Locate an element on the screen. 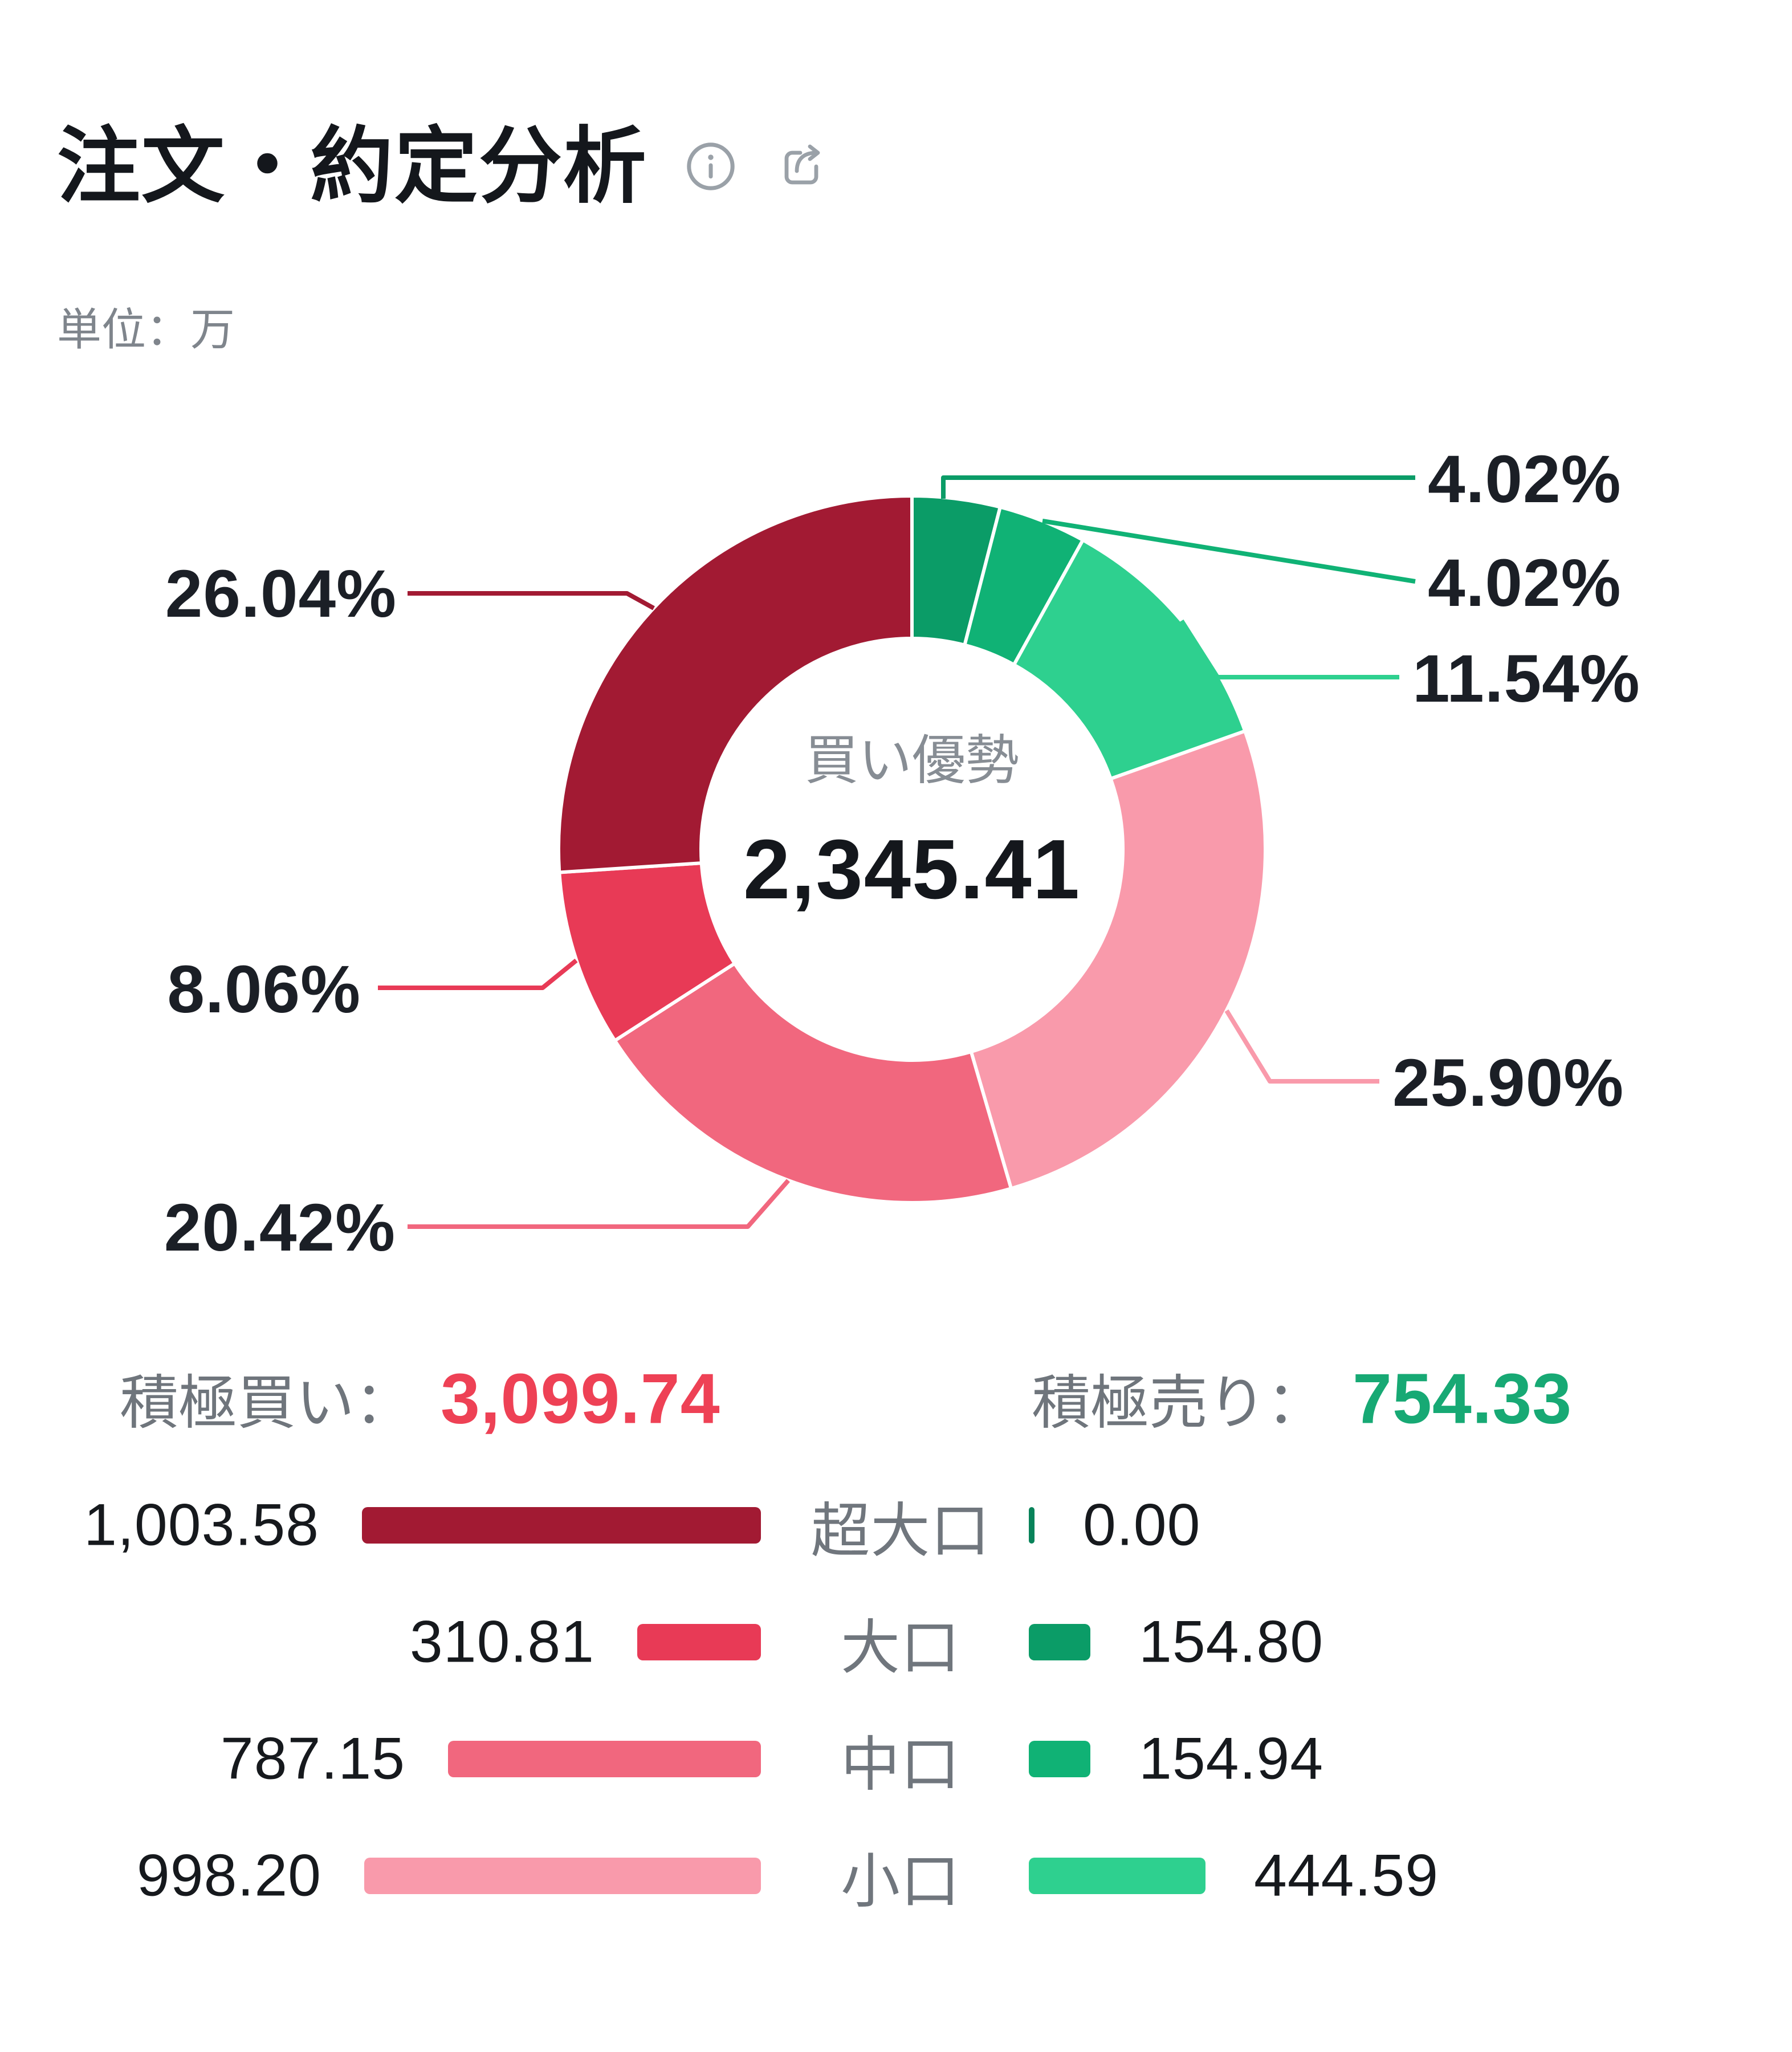  legend-row: 1,003.58 超大口 0.00 is located at coordinates (896, 1525).